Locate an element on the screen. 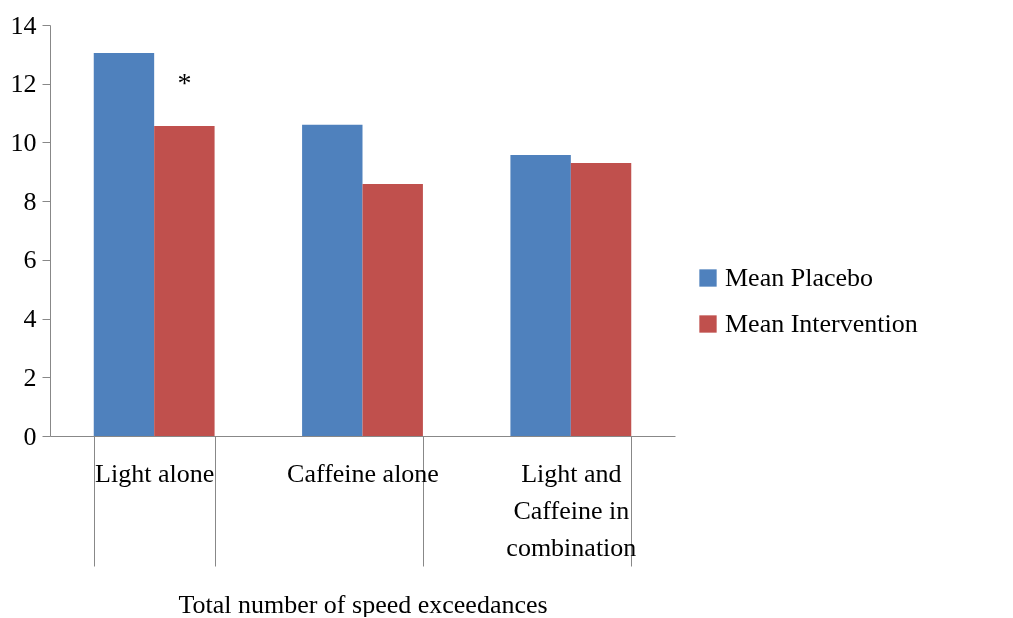 Image resolution: width=1013 pixels, height=618 pixels. legend-label: Mean Placebo is located at coordinates (799, 277).